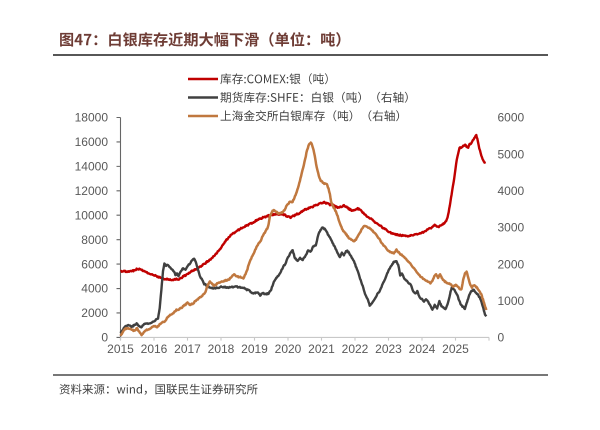 Image resolution: width=600 pixels, height=430 pixels. What do you see at coordinates (221, 349) in the screenshot?
I see `svg-text: 2018` at bounding box center [221, 349].